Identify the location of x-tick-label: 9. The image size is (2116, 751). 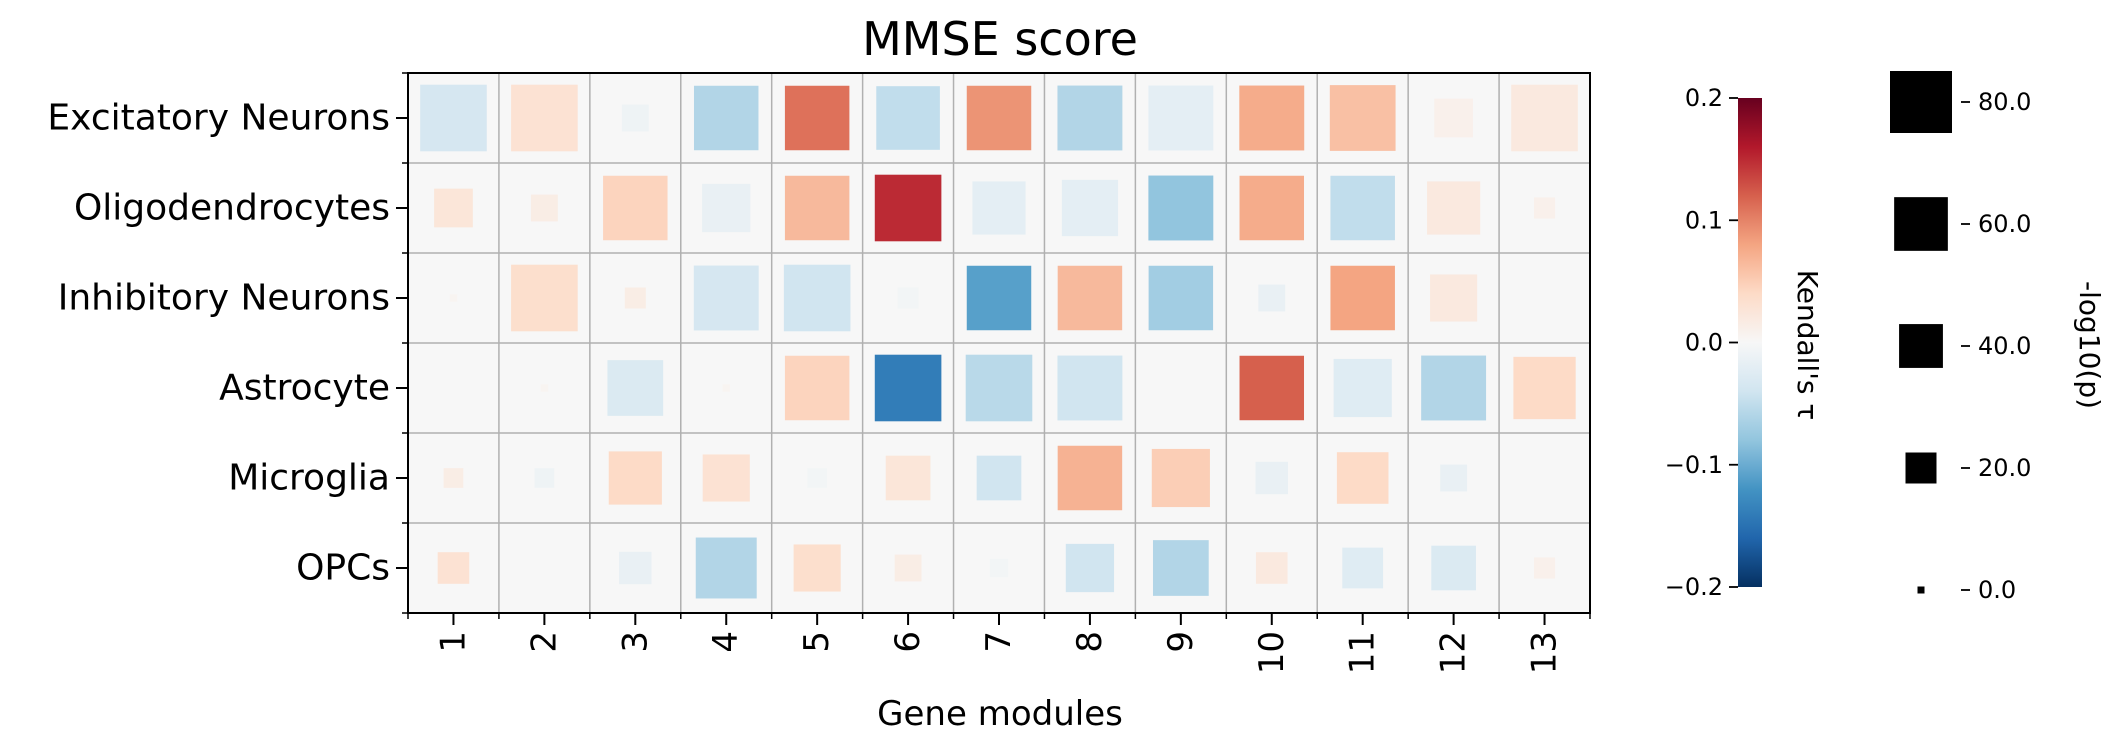
(1181, 642).